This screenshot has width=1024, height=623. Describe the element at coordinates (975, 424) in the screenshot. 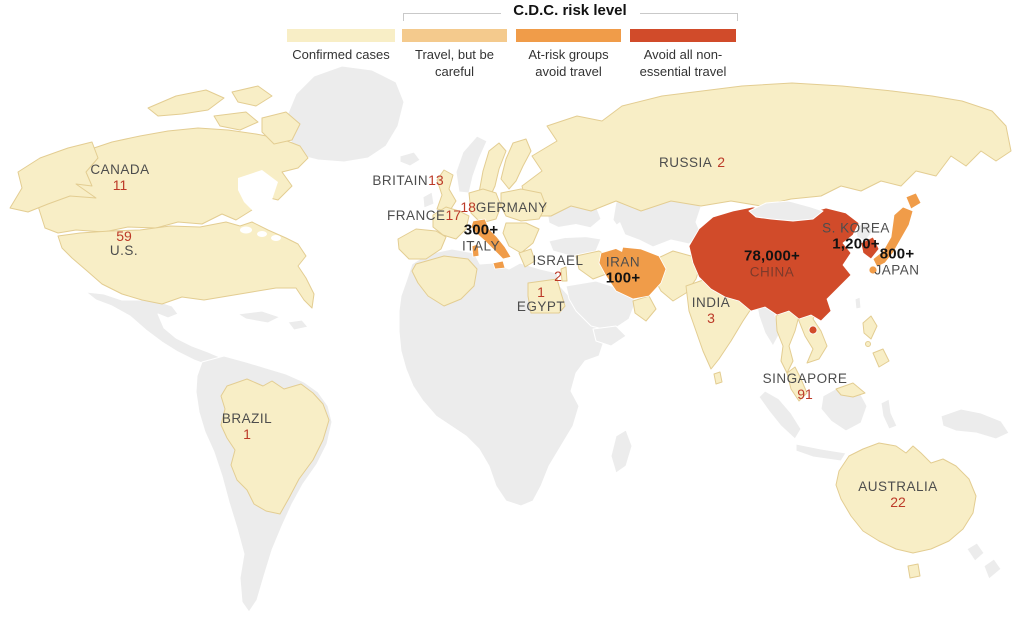

I see `island-new-guinea` at that location.